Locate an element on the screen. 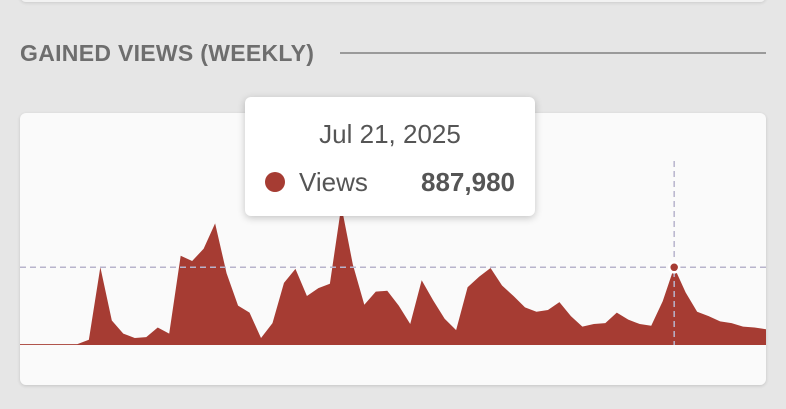 This screenshot has width=786, height=409. tooltip-series-marker is located at coordinates (275, 182).